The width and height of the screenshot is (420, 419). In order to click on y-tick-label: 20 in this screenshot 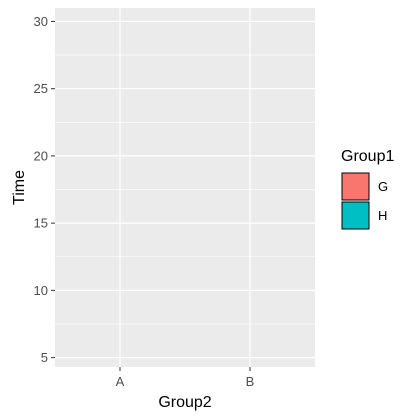, I will do `click(41, 155)`.